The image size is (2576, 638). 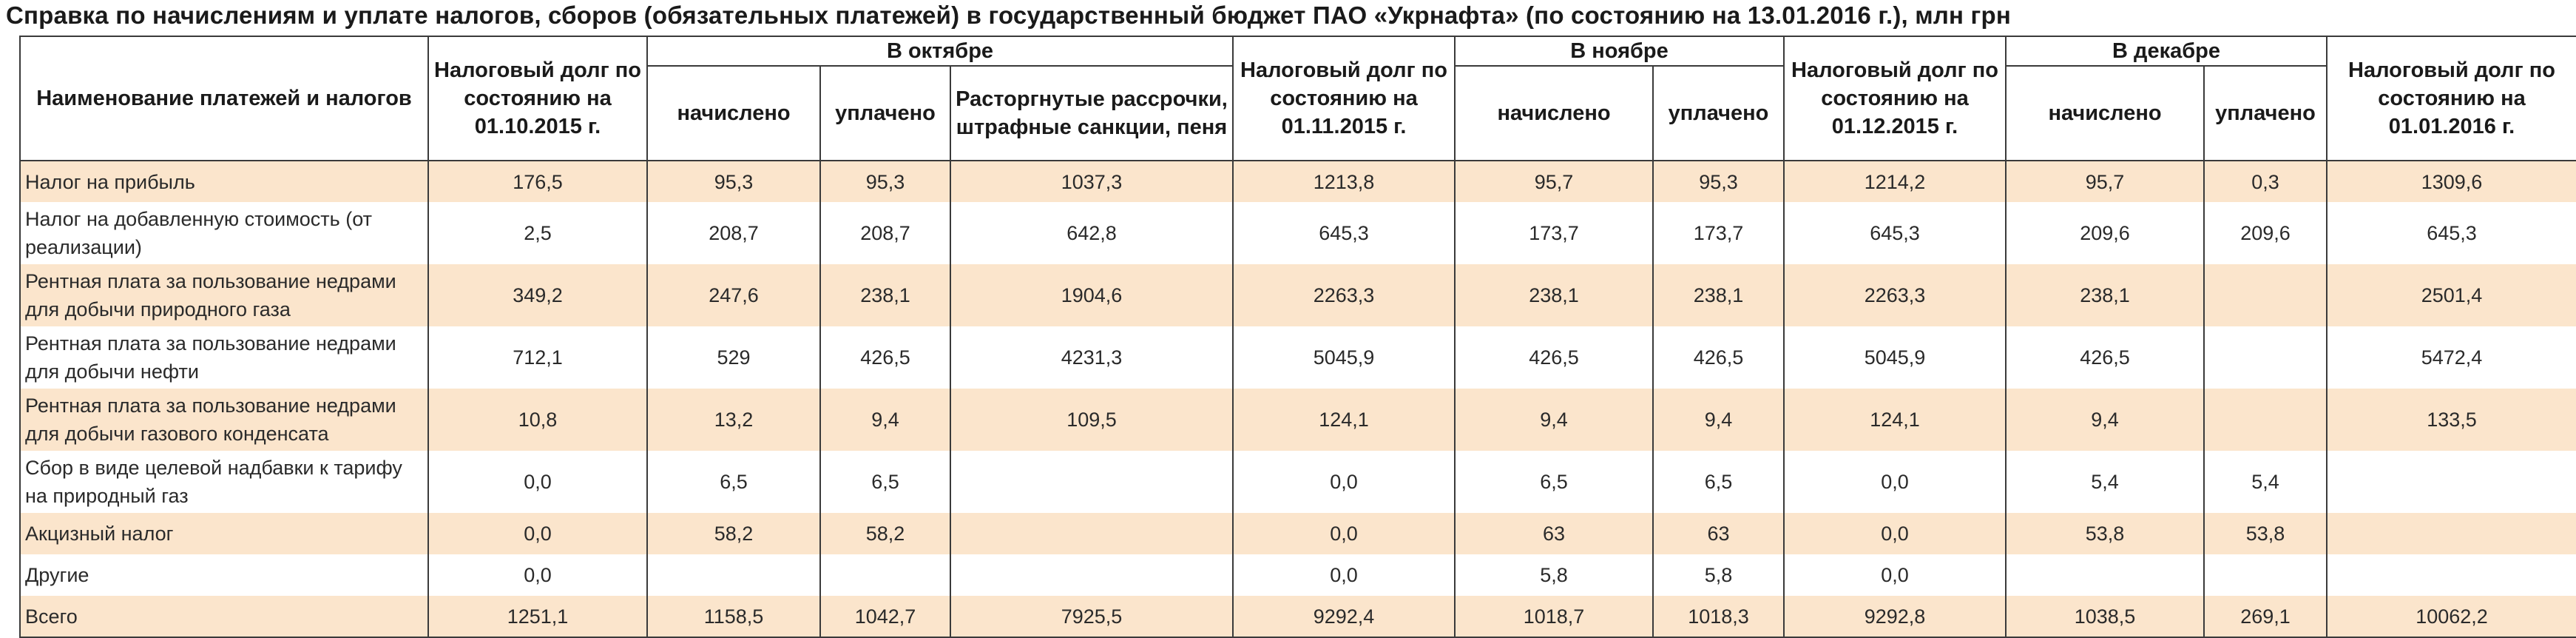 What do you see at coordinates (1344, 295) in the screenshot?
I see `cell-debt-nov1: 2263,3` at bounding box center [1344, 295].